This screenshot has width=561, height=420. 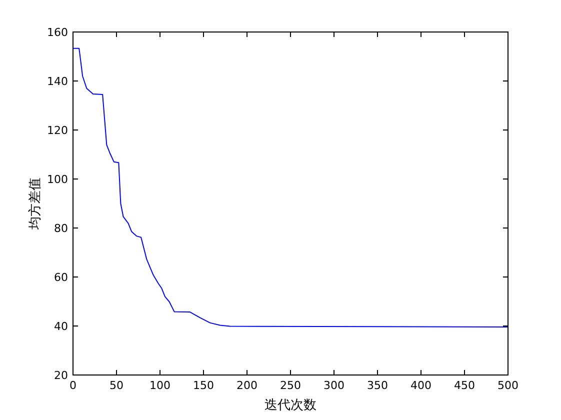 What do you see at coordinates (57, 81) in the screenshot?
I see `y-tick-label: 140` at bounding box center [57, 81].